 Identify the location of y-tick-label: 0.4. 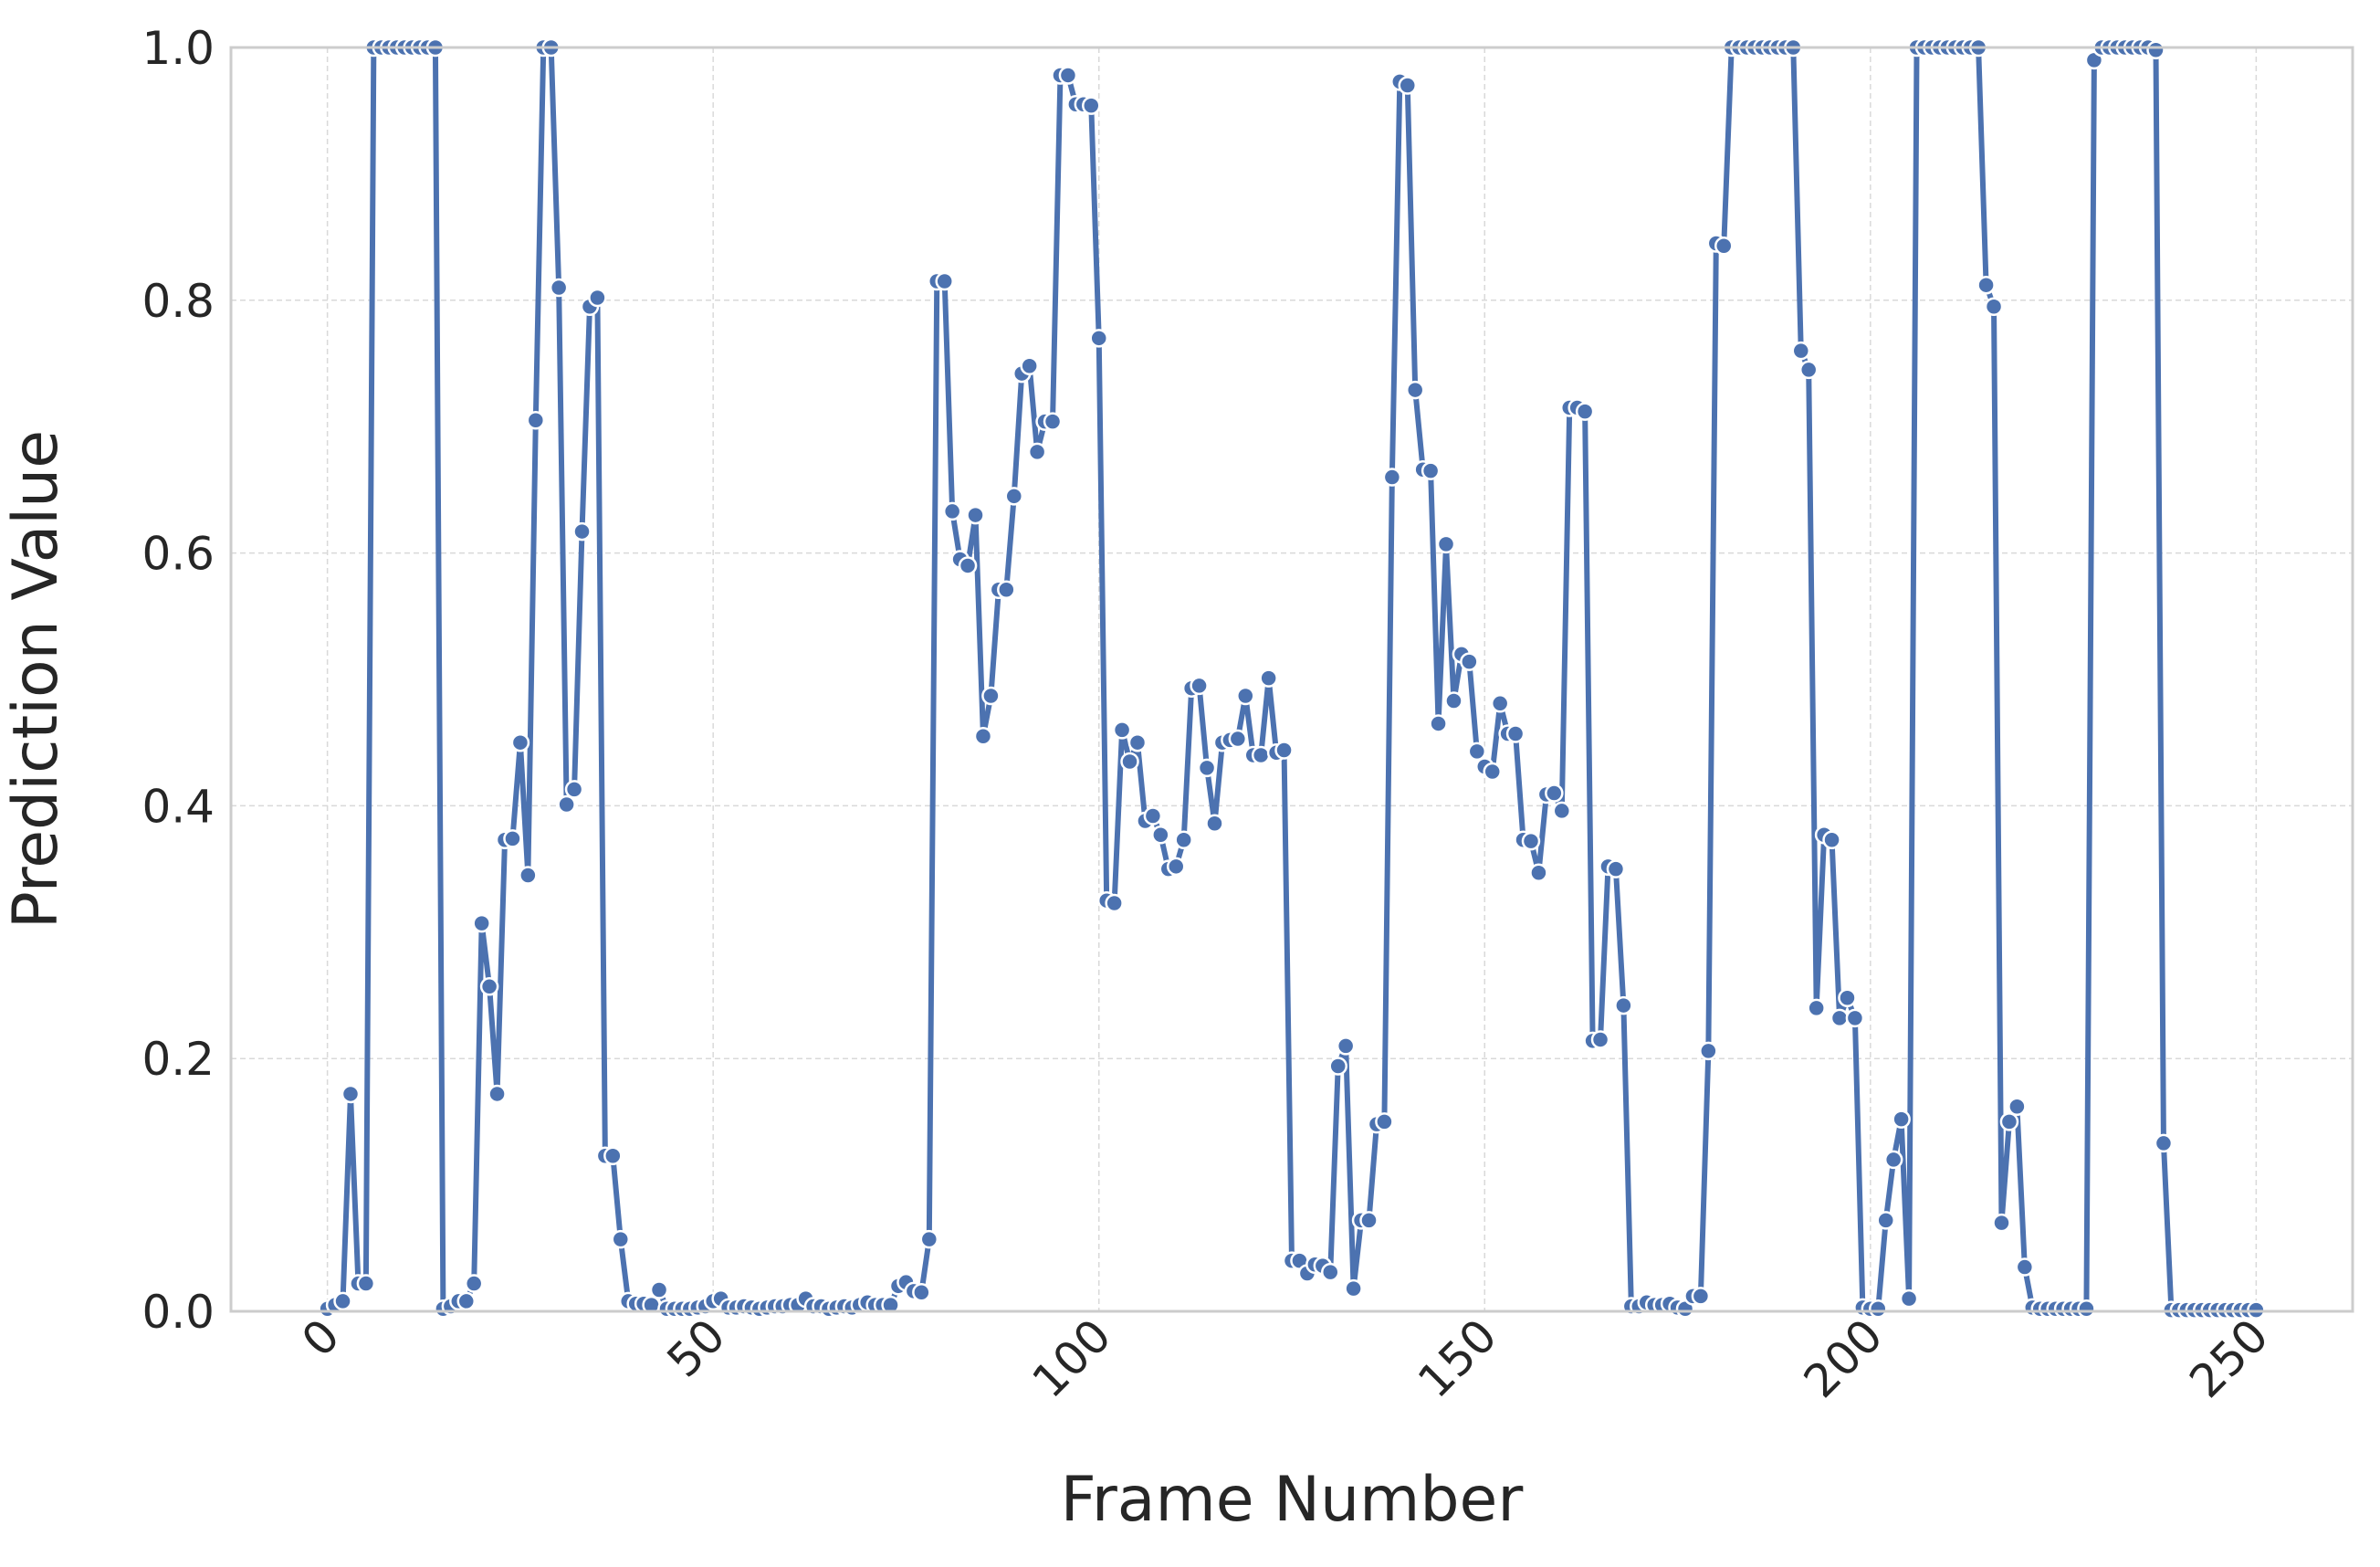
(178, 806).